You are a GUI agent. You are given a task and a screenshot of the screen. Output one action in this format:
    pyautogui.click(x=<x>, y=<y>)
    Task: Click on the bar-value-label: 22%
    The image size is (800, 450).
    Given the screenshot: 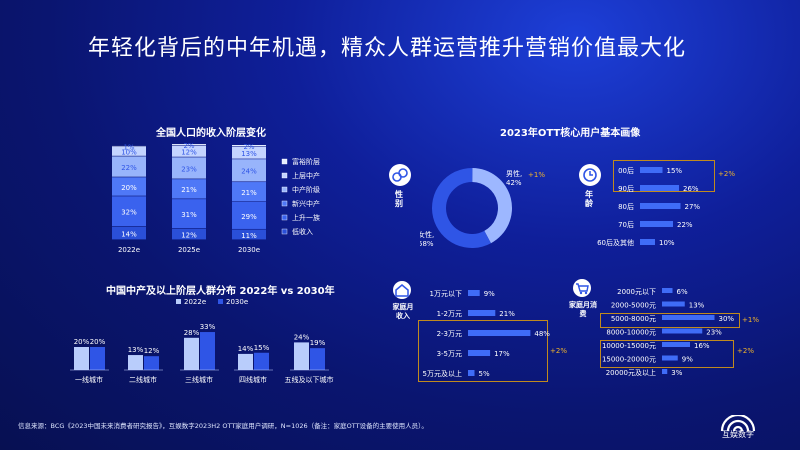 What is the action you would take?
    pyautogui.click(x=685, y=225)
    